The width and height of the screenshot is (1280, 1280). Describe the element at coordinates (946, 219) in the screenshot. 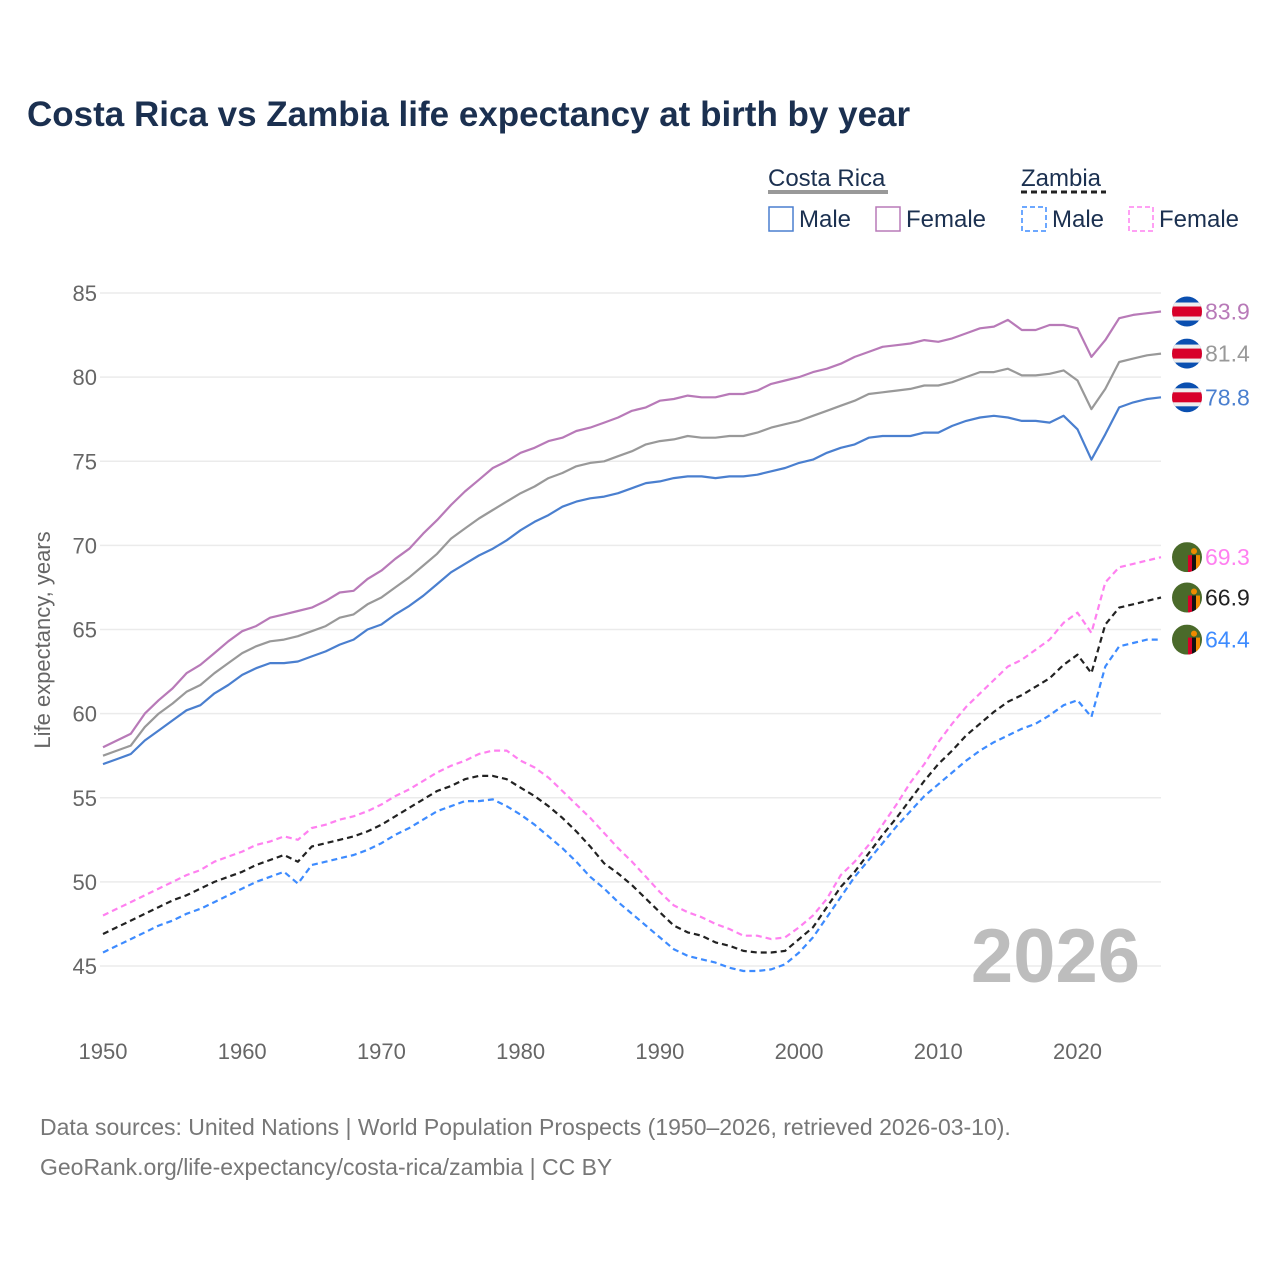

I see `legend-cr-female: Female` at that location.